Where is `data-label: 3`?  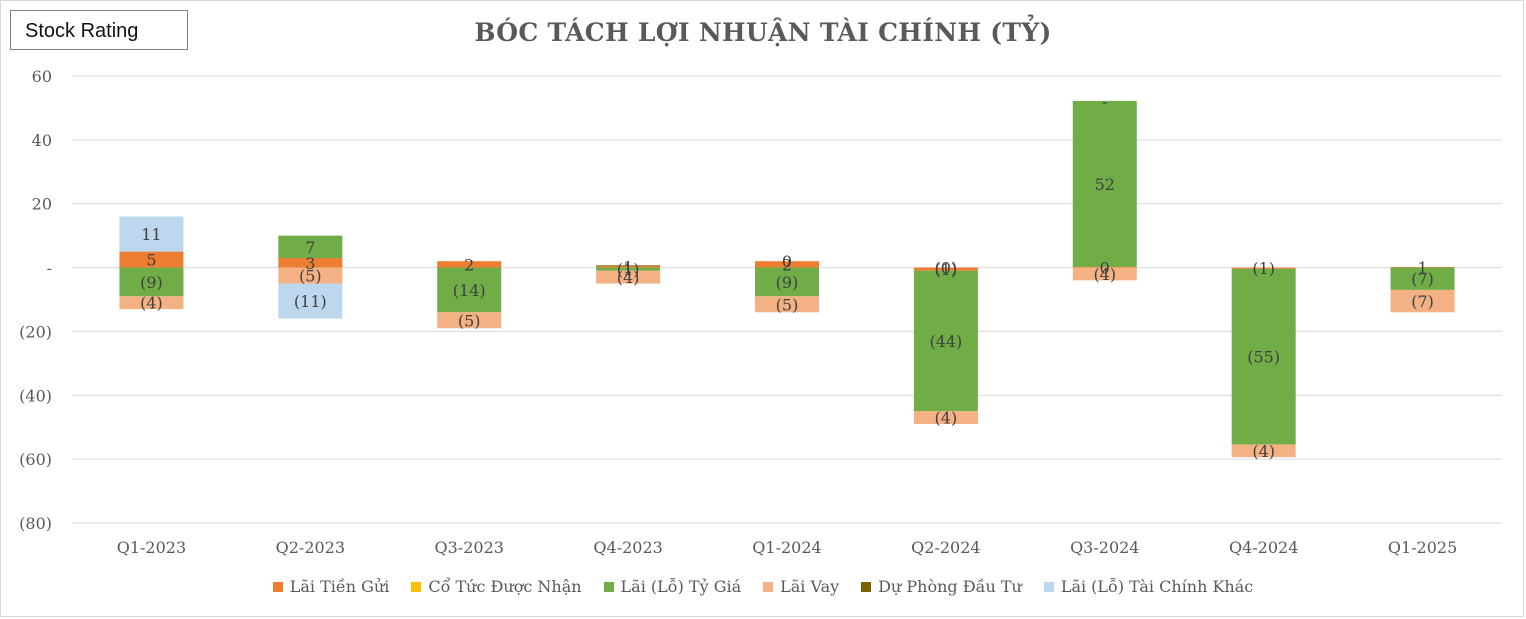
data-label: 3 is located at coordinates (310, 263).